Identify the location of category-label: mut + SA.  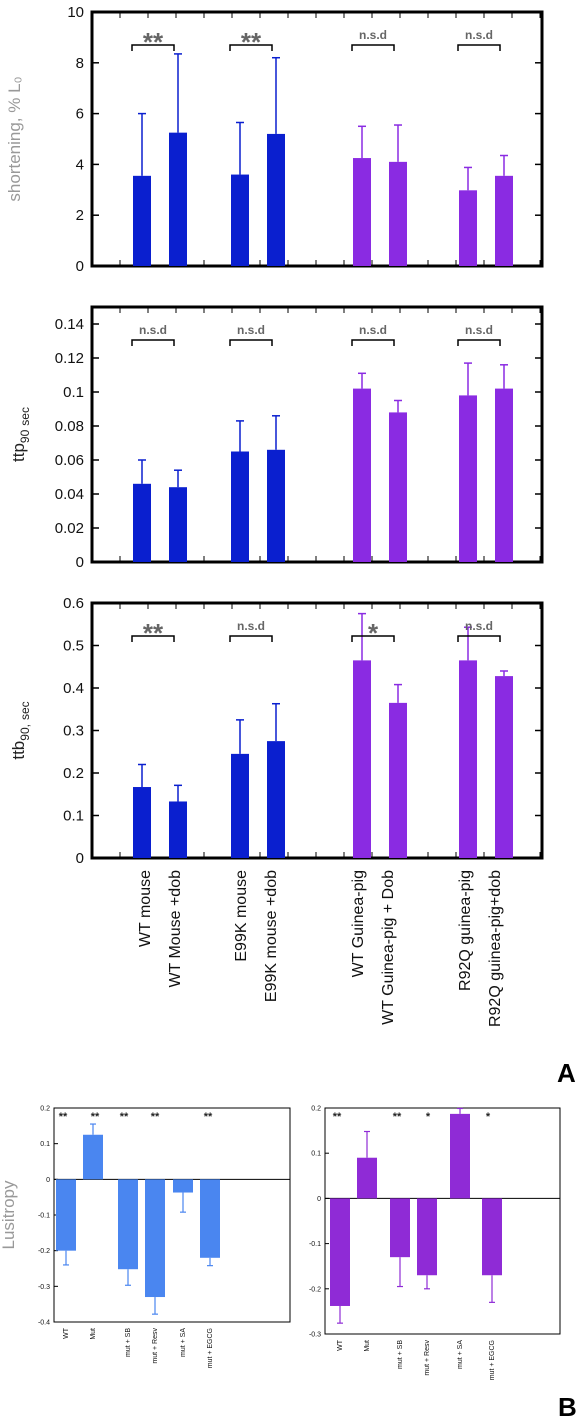
(183, 1342).